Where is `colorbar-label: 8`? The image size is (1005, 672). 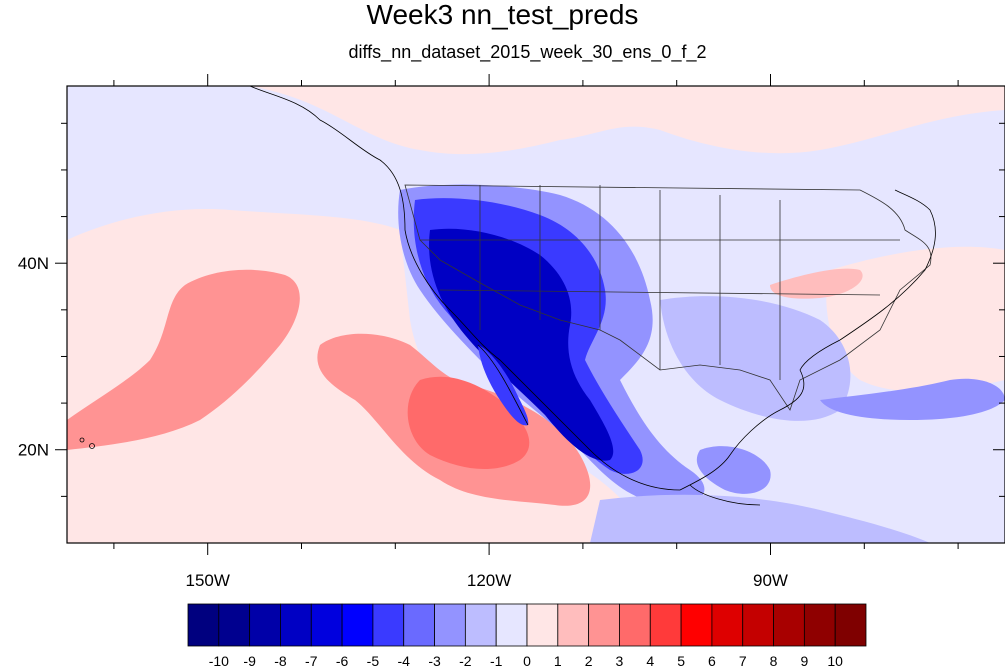 colorbar-label: 8 is located at coordinates (774, 661).